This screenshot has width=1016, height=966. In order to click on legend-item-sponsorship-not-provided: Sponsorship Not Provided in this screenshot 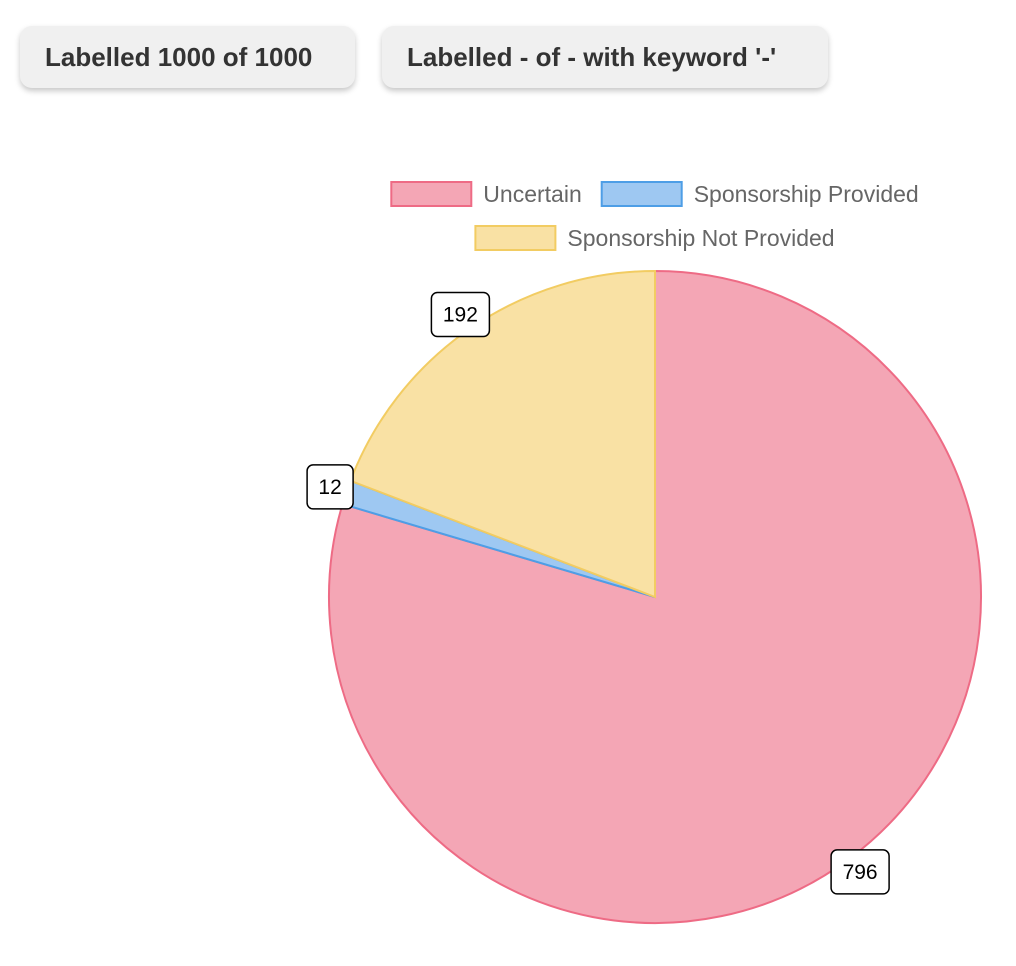, I will do `click(700, 238)`.